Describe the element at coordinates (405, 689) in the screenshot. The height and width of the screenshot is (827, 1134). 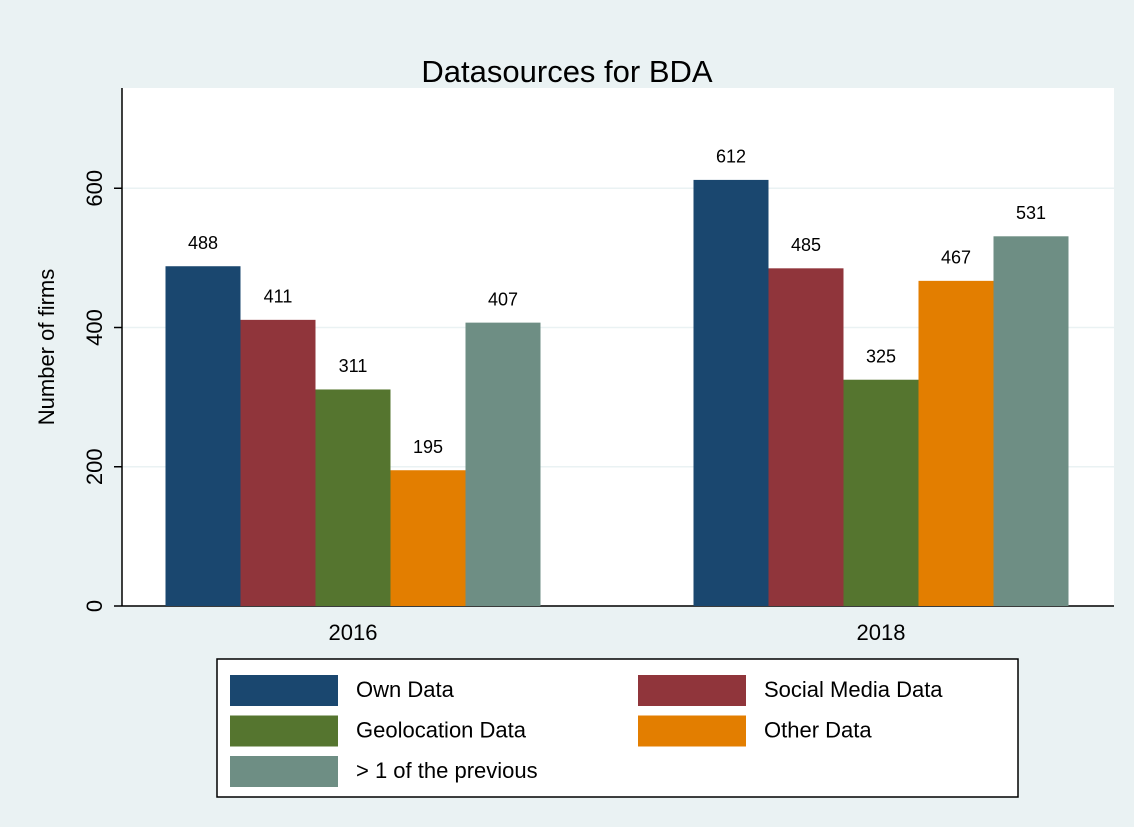
I see `legend-label: Own Data` at that location.